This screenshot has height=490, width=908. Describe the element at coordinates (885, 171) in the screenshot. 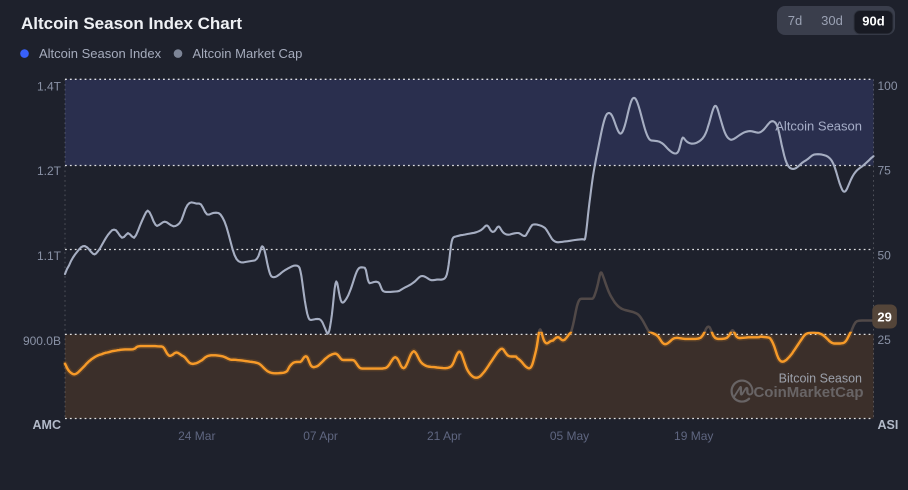

I see `svg-text: 75` at that location.